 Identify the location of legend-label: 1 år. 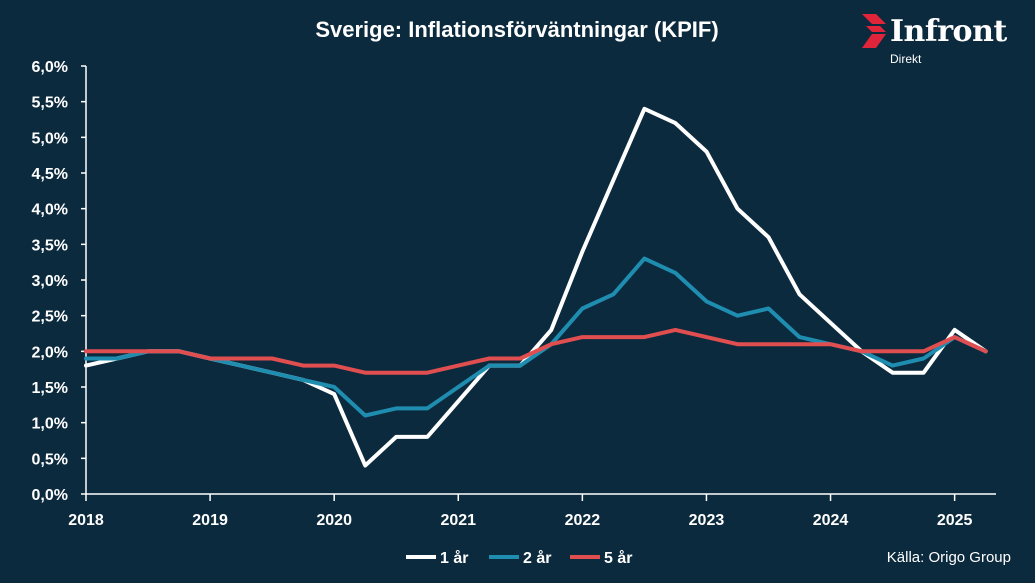
(454, 558).